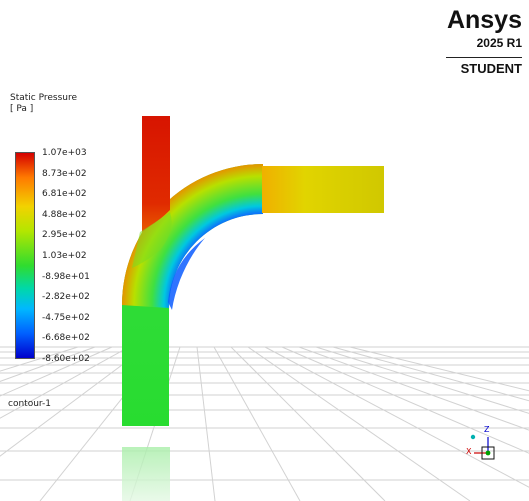 This screenshot has width=529, height=501. What do you see at coordinates (29, 404) in the screenshot?
I see `contour-name: contour-1` at bounding box center [29, 404].